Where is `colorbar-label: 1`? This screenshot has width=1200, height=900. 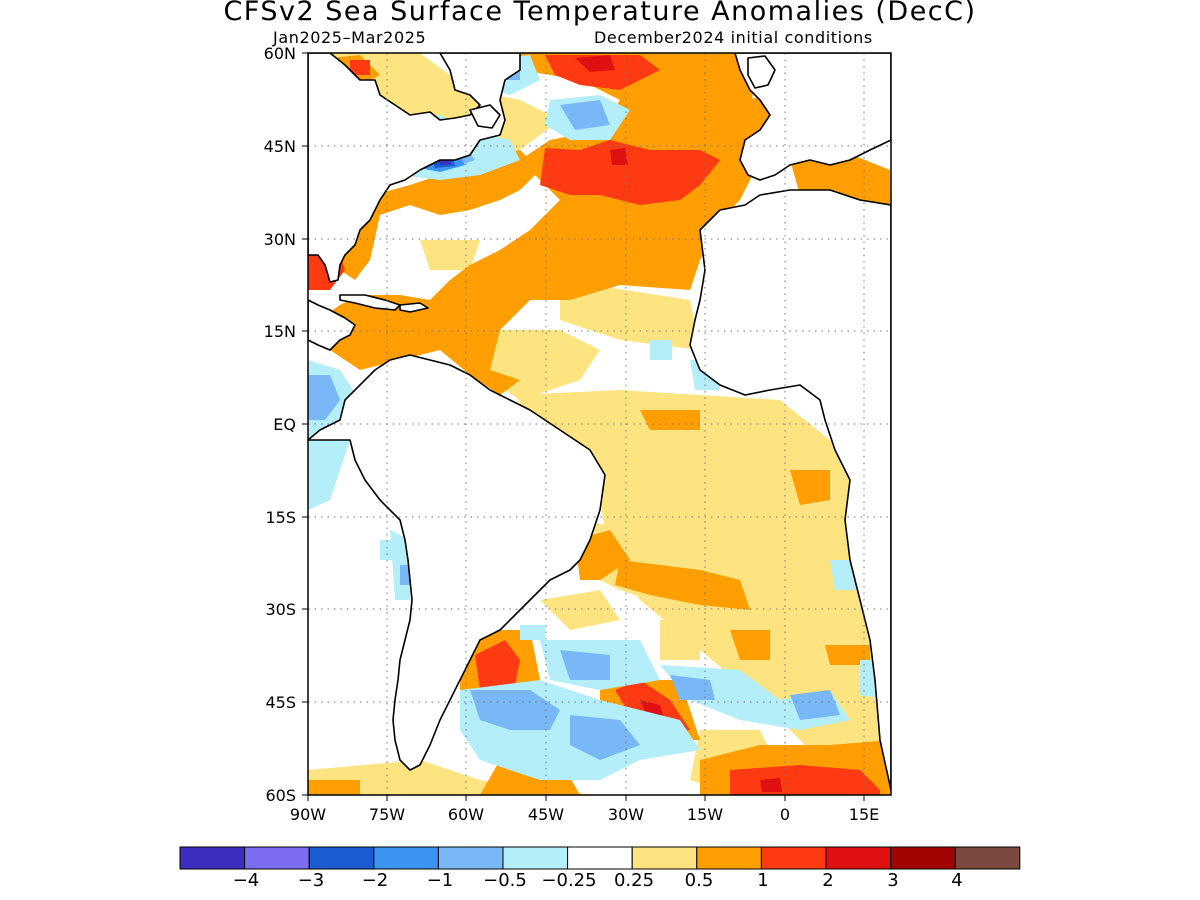 colorbar-label: 1 is located at coordinates (763, 880).